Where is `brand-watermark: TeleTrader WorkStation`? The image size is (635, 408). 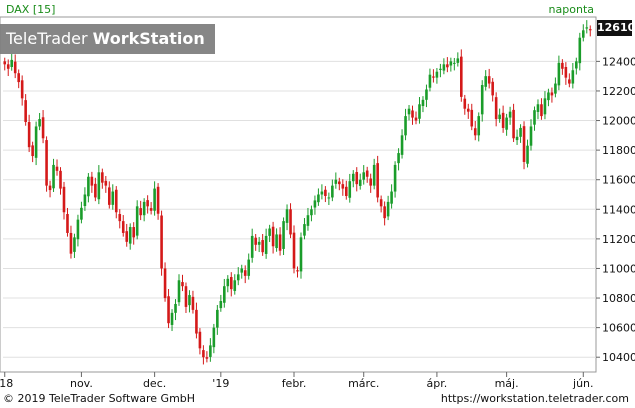 brand-watermark: TeleTrader WorkStation is located at coordinates (107, 39).